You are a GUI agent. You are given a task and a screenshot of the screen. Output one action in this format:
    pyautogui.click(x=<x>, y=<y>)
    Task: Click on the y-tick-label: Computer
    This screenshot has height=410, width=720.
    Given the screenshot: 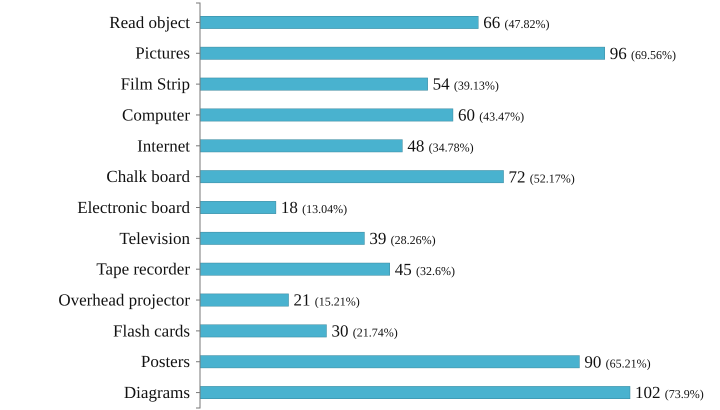 What is the action you would take?
    pyautogui.click(x=156, y=114)
    